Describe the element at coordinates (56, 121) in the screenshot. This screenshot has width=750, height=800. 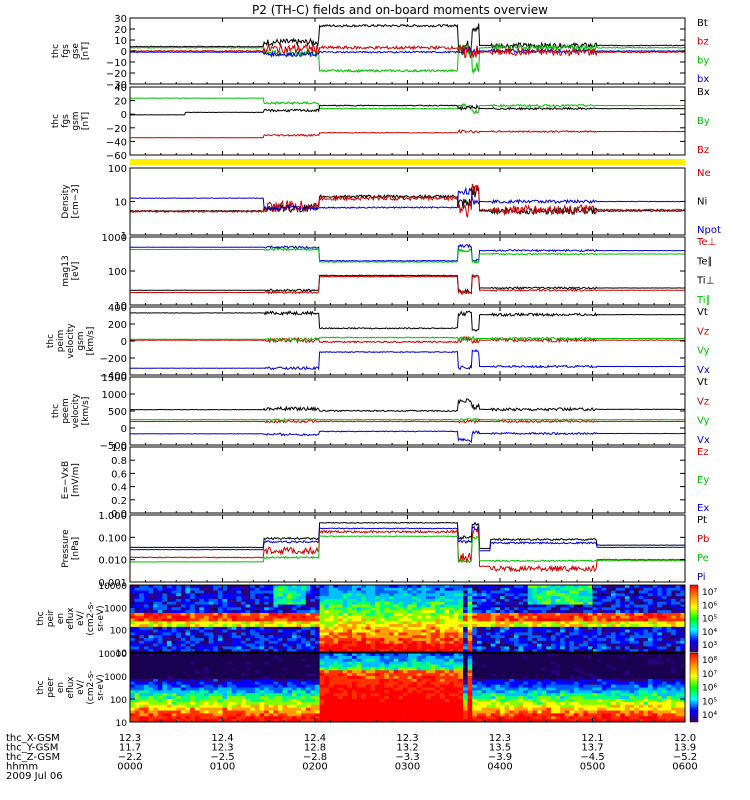
I see `y-axis-label-line: thc` at that location.